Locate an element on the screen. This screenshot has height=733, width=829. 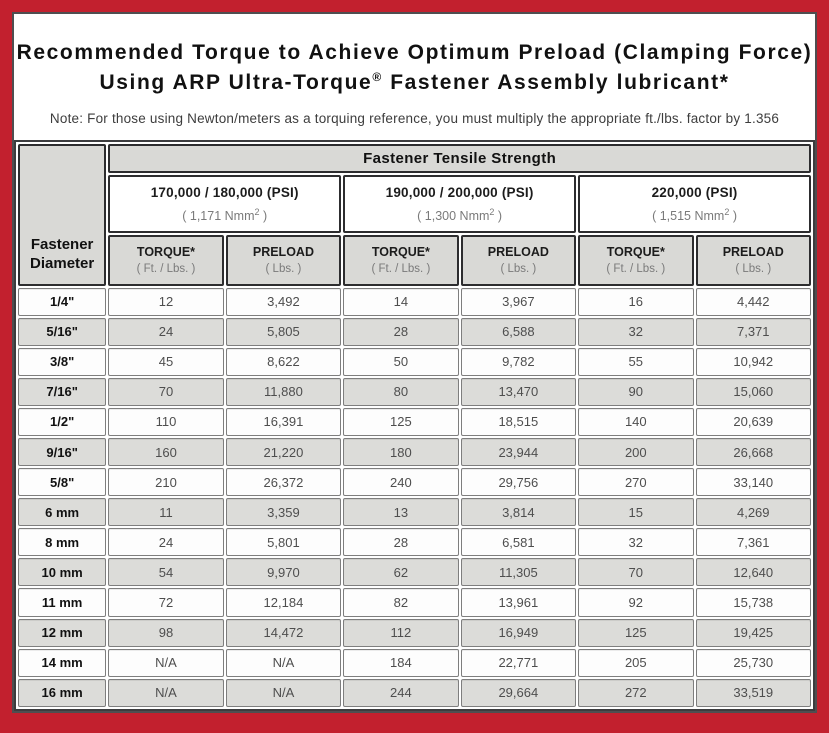
table-row: 3/8" 45 8,622 50 9,782 55 10,942 is located at coordinates (414, 361).